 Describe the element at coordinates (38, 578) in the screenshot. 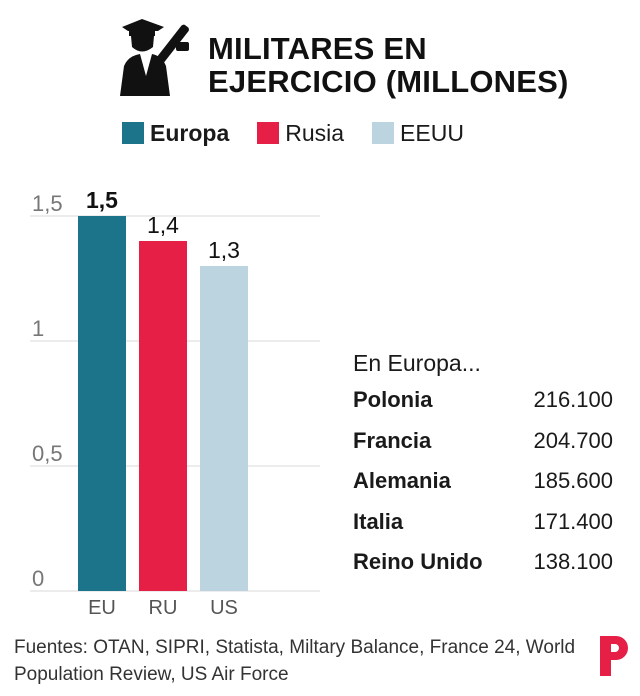

I see `y-tick-label: 0` at that location.